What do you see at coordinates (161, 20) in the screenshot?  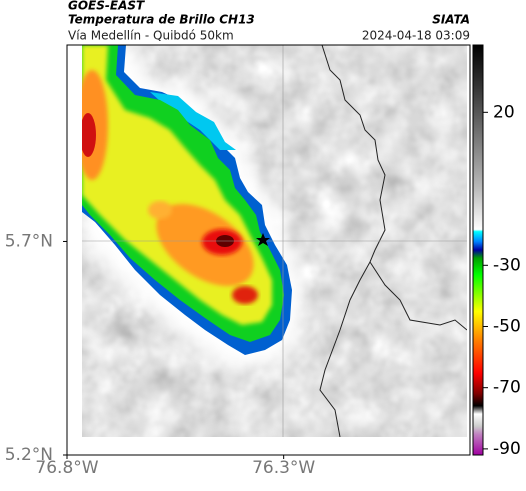 I see `title: Temperatura de Brillo CH13` at bounding box center [161, 20].